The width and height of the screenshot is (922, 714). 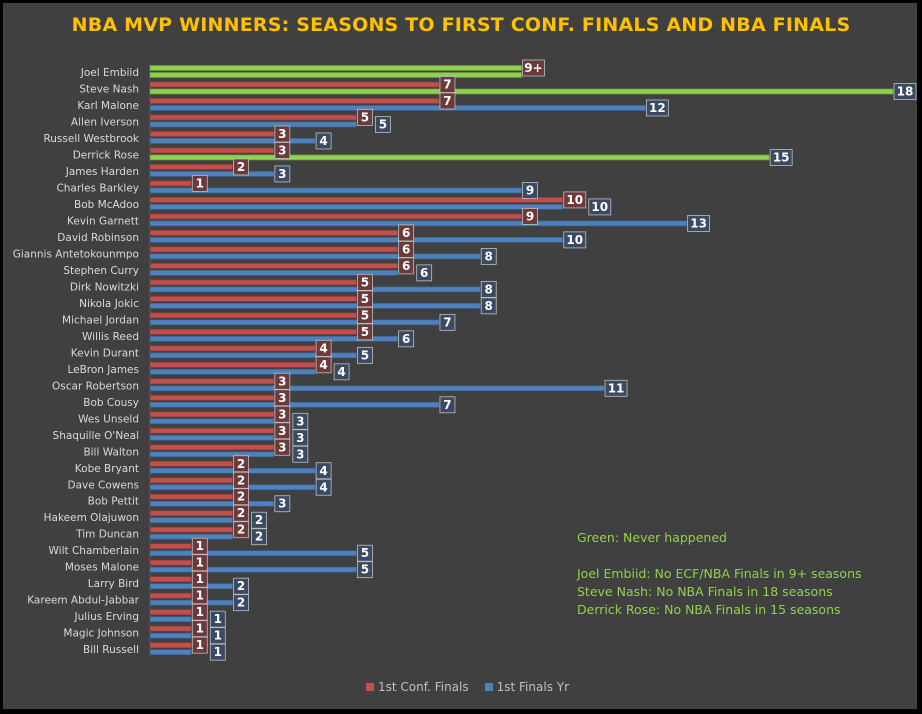 I want to click on category-label: Joel Embiid, so click(x=109, y=73).